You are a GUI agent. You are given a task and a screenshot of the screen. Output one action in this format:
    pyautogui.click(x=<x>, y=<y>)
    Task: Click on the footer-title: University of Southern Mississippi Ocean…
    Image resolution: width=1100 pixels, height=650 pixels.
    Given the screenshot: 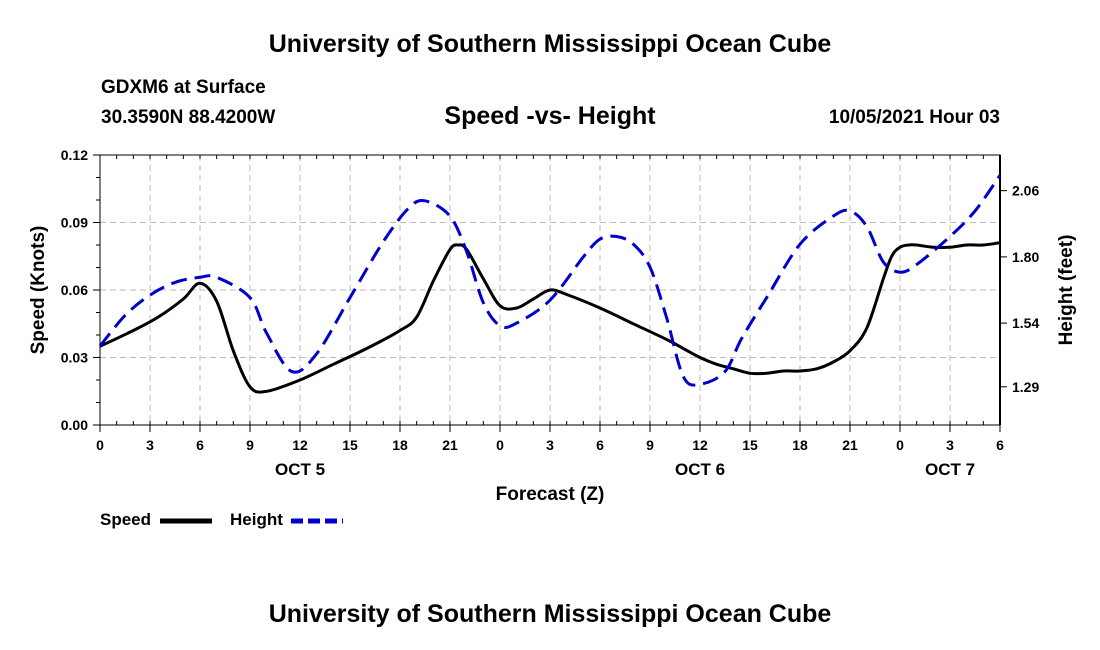 What is the action you would take?
    pyautogui.click(x=550, y=614)
    